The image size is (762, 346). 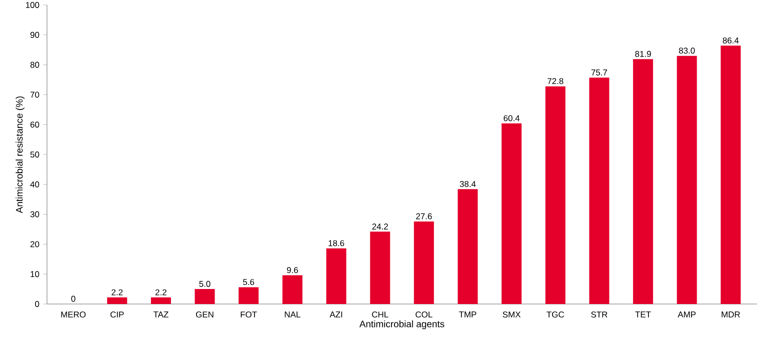 What do you see at coordinates (205, 315) in the screenshot?
I see `x-tick-label: GEN` at bounding box center [205, 315].